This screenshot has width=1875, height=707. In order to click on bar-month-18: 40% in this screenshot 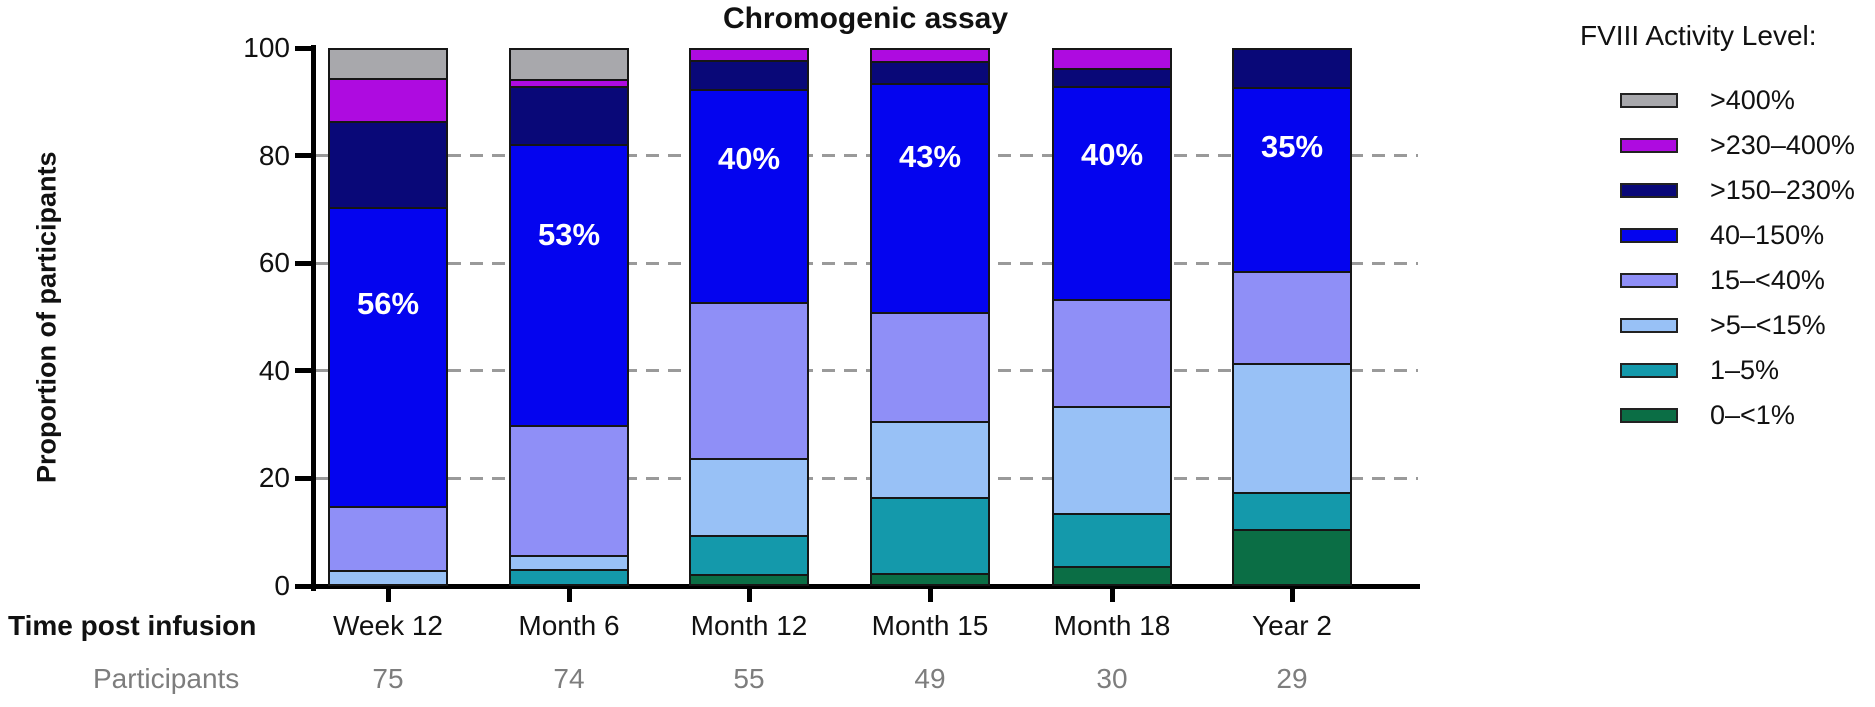, I will do `click(1112, 317)`.